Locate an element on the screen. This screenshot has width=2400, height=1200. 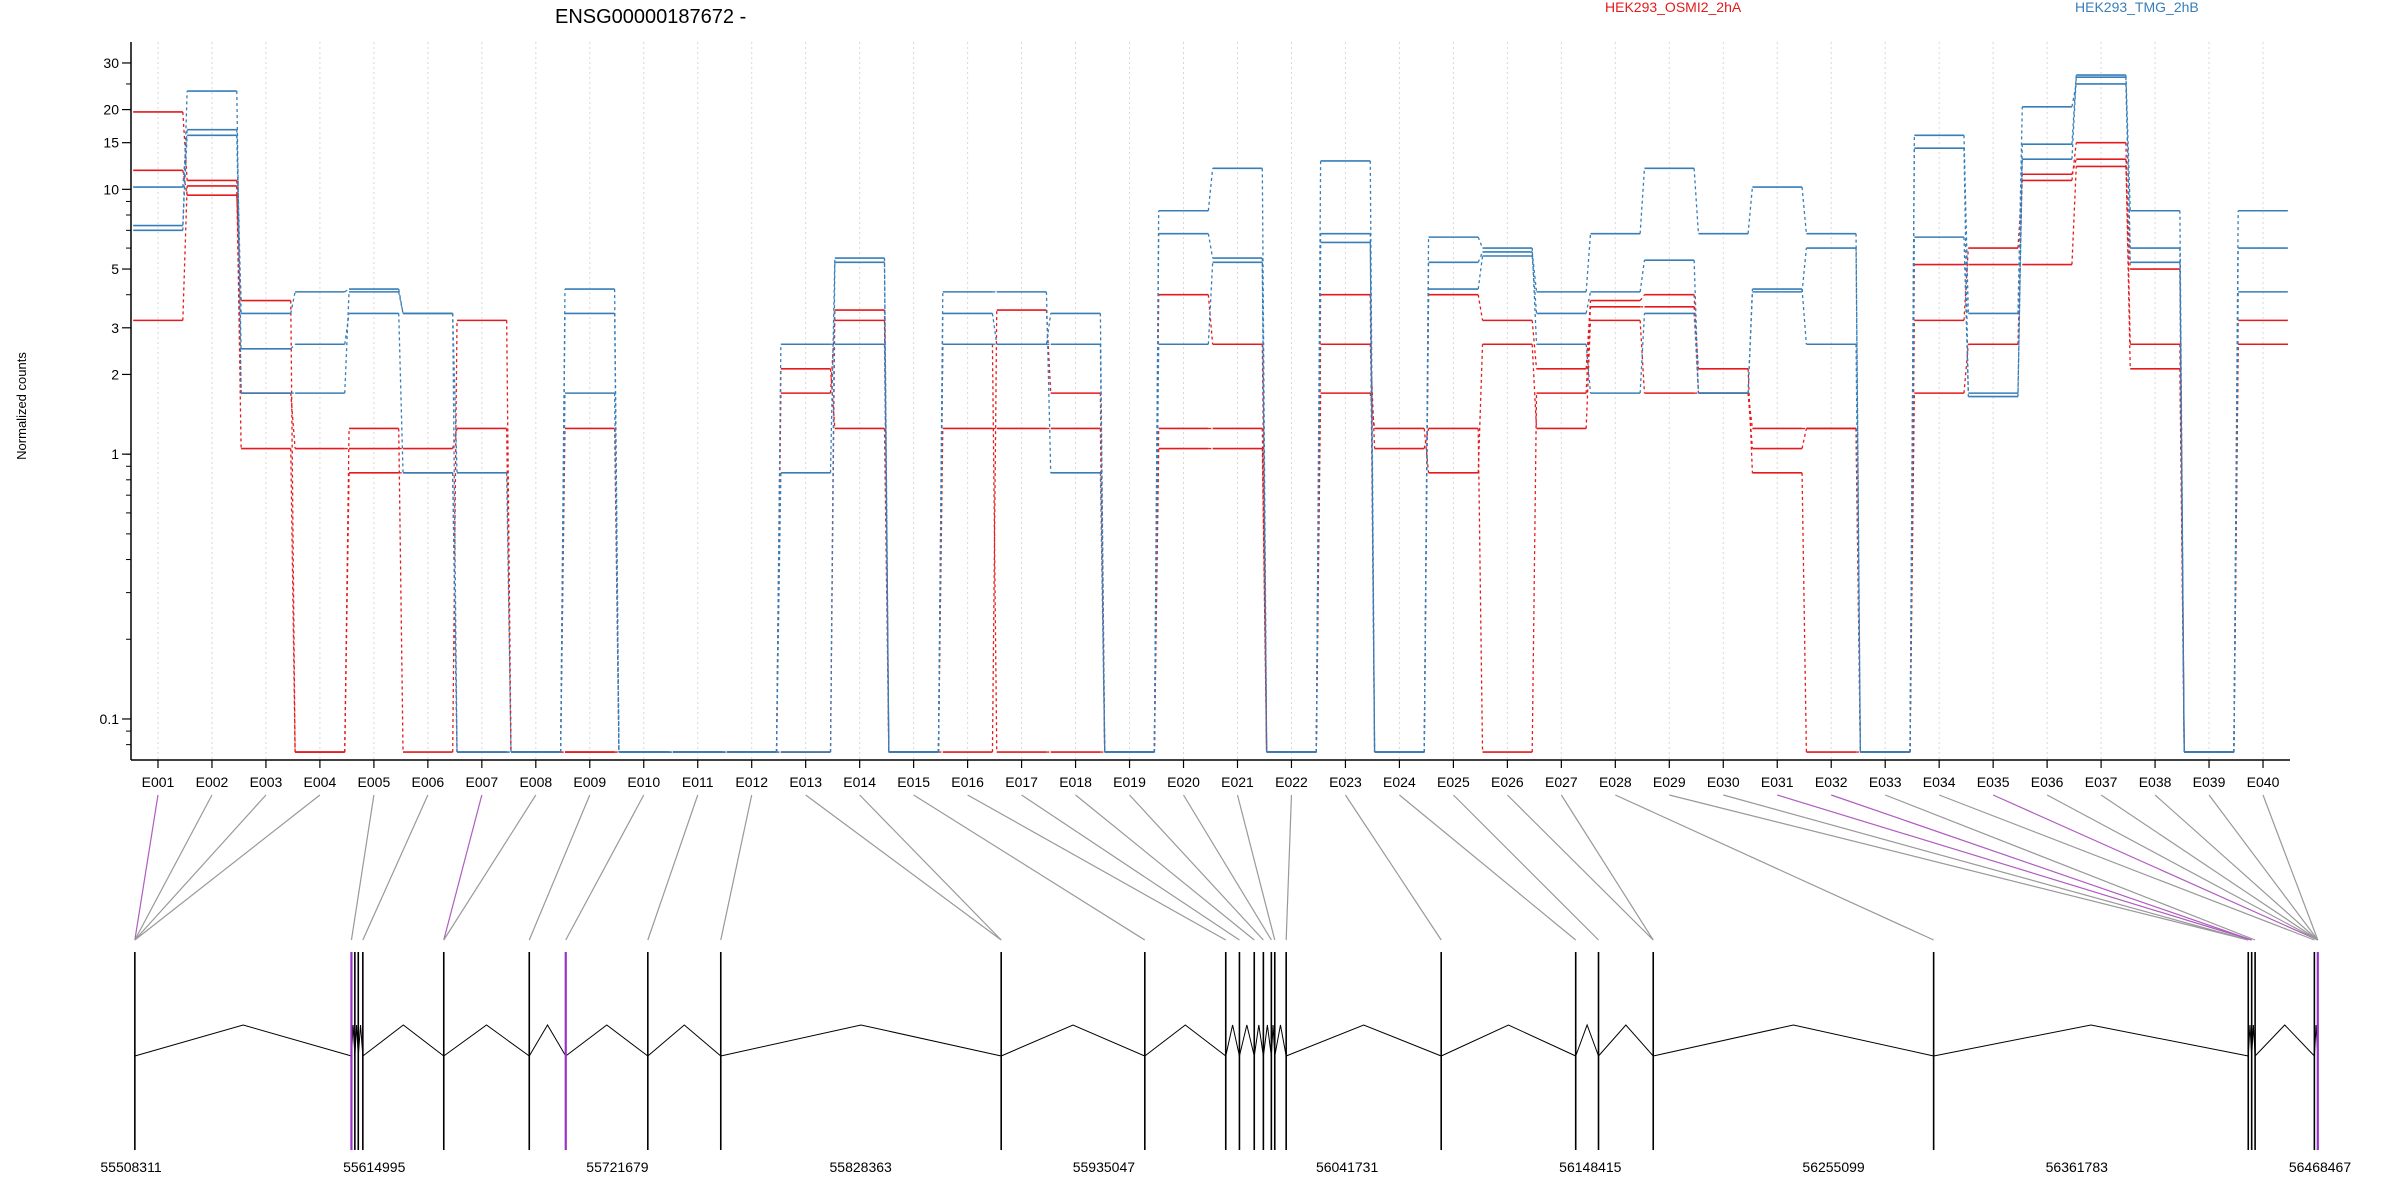
x-tick-label: E005 is located at coordinates (374, 782).